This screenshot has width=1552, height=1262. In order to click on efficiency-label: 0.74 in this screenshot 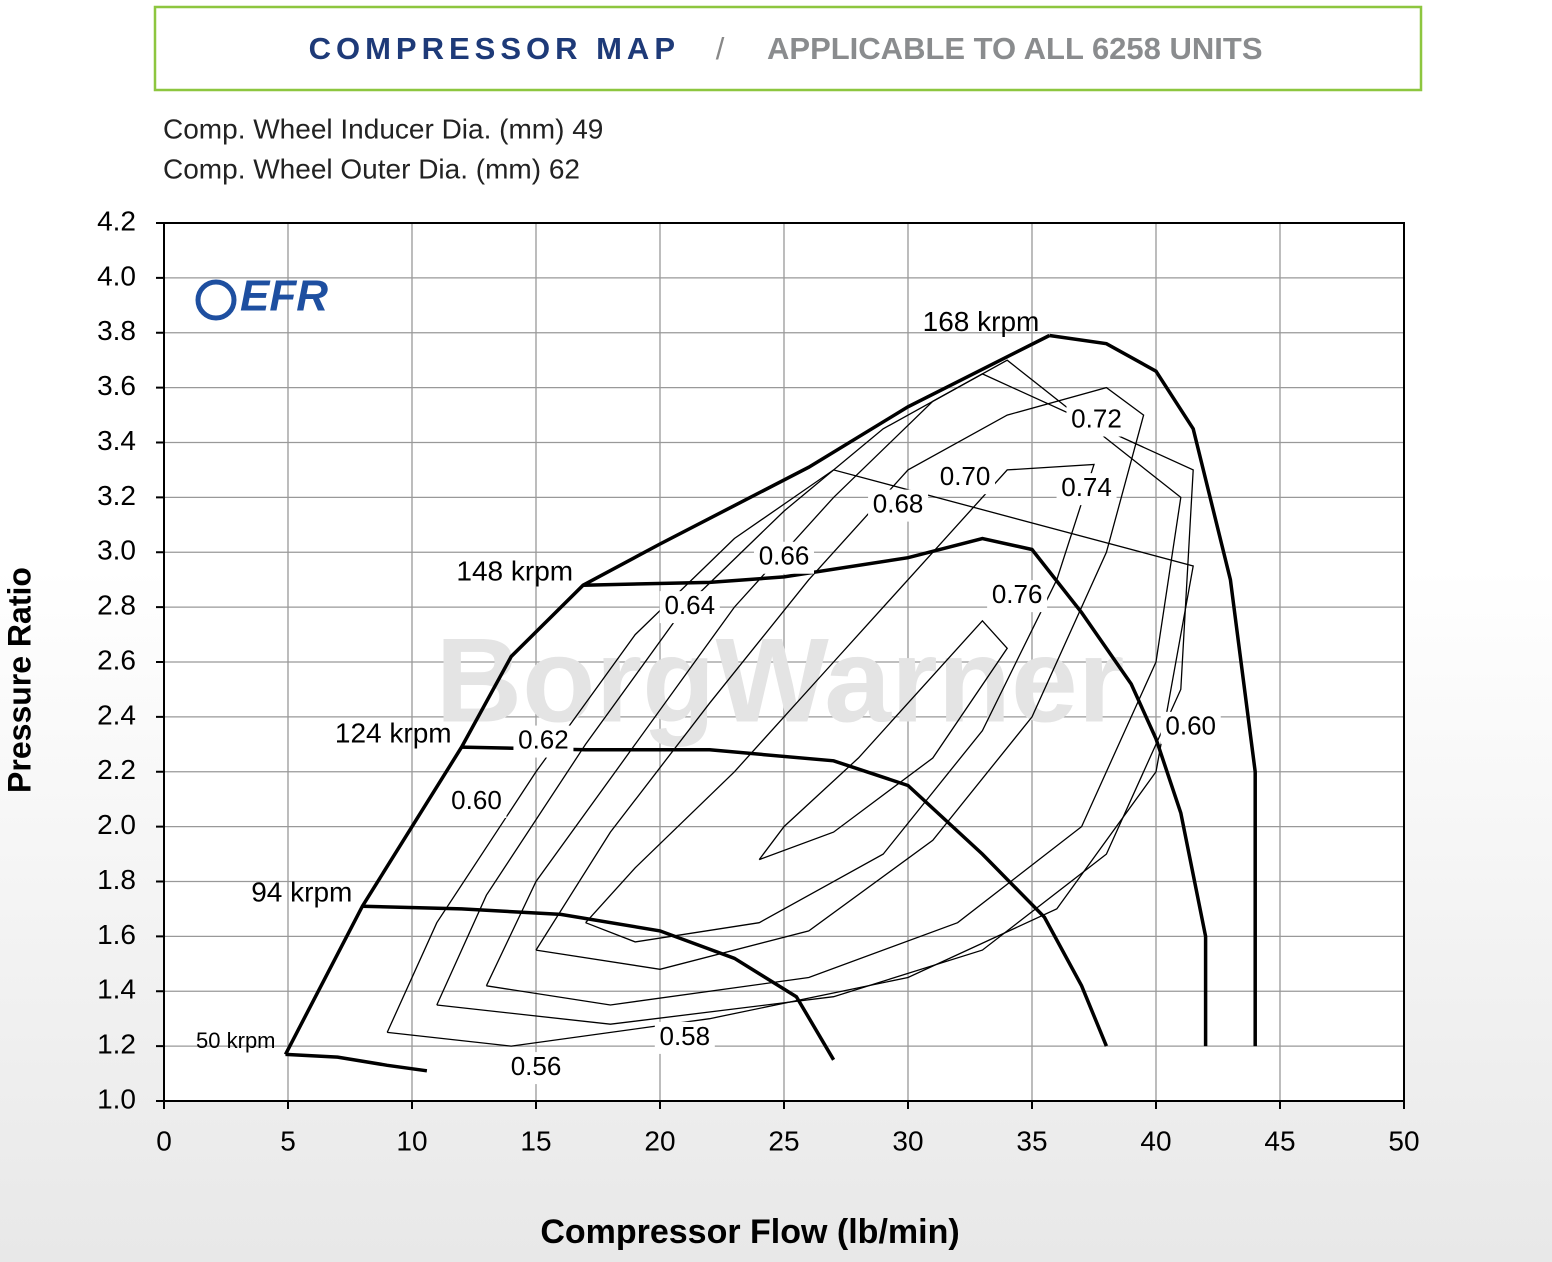, I will do `click(1086, 487)`.